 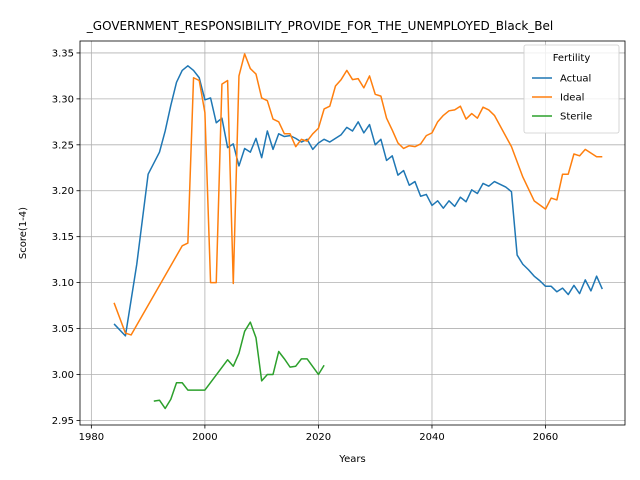 I want to click on y-tick-label: 3.15, so click(x=63, y=237).